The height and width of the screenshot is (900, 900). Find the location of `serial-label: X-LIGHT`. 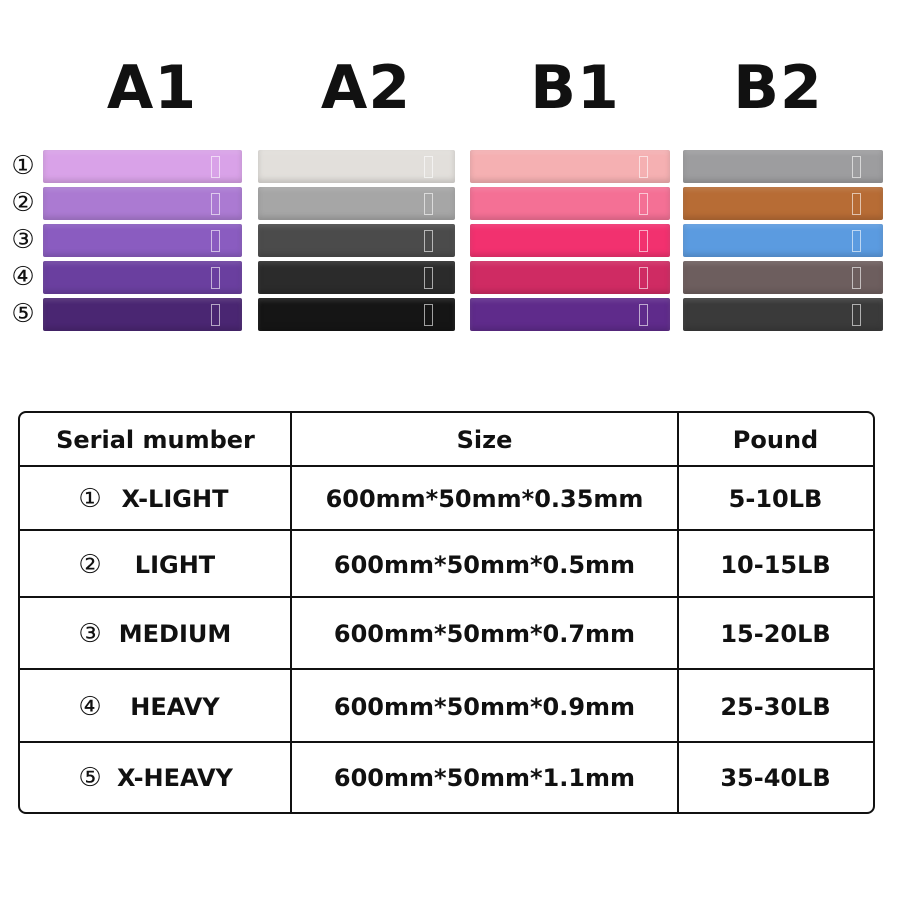

serial-label: X-LIGHT is located at coordinates (175, 499).